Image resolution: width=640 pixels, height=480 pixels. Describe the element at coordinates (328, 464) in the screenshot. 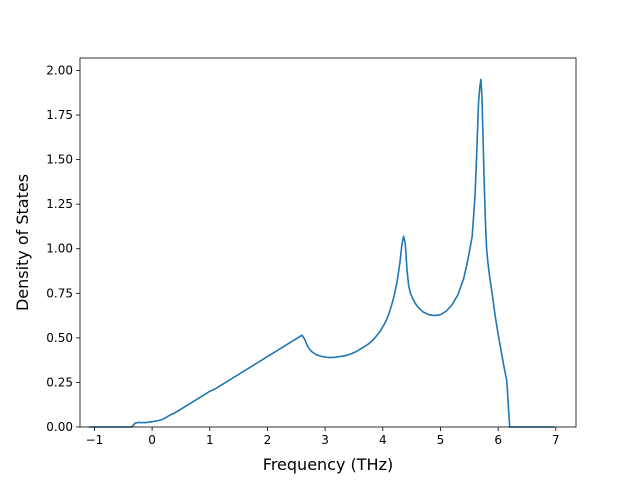

I see `x-axis-label: Frequency (THz)` at that location.